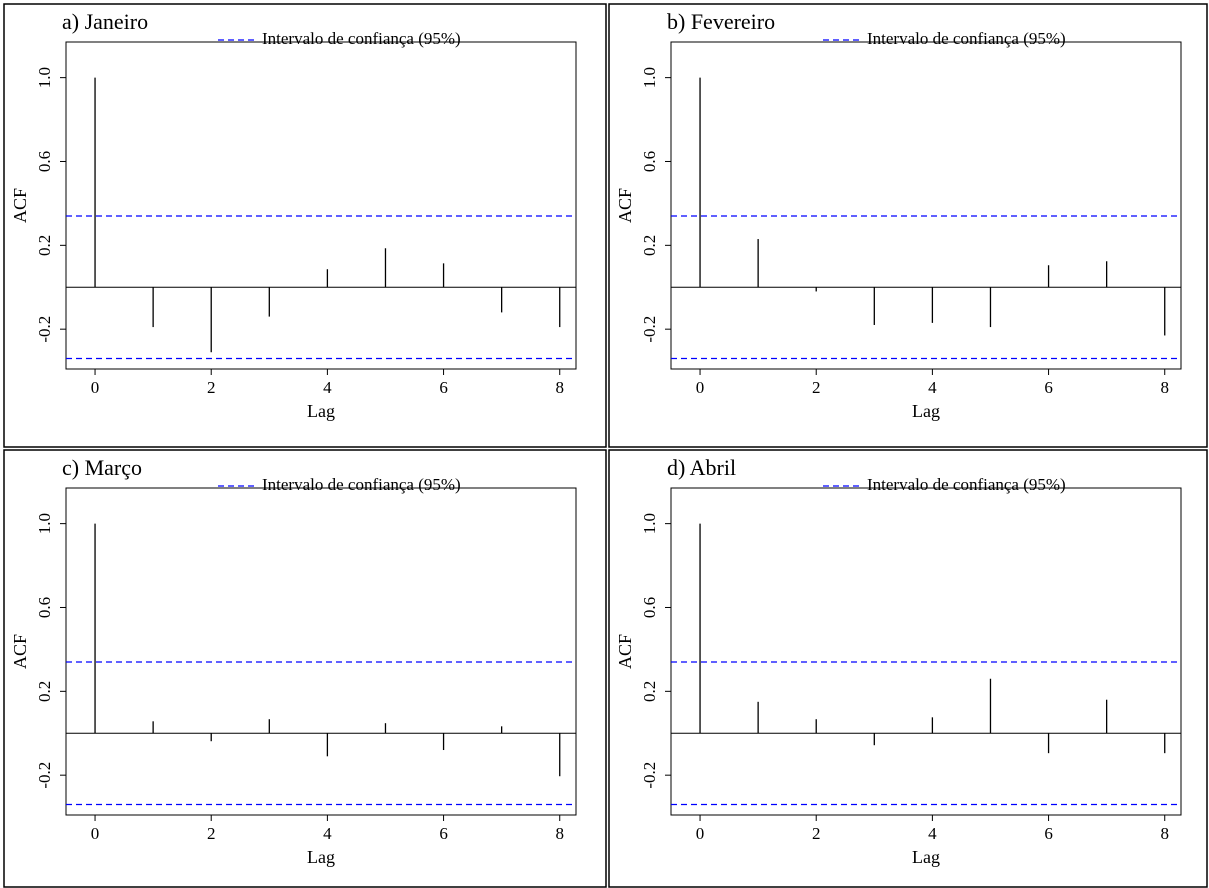 This screenshot has width=1209, height=888. Describe the element at coordinates (102, 467) in the screenshot. I see `panel-title: c) Março` at that location.